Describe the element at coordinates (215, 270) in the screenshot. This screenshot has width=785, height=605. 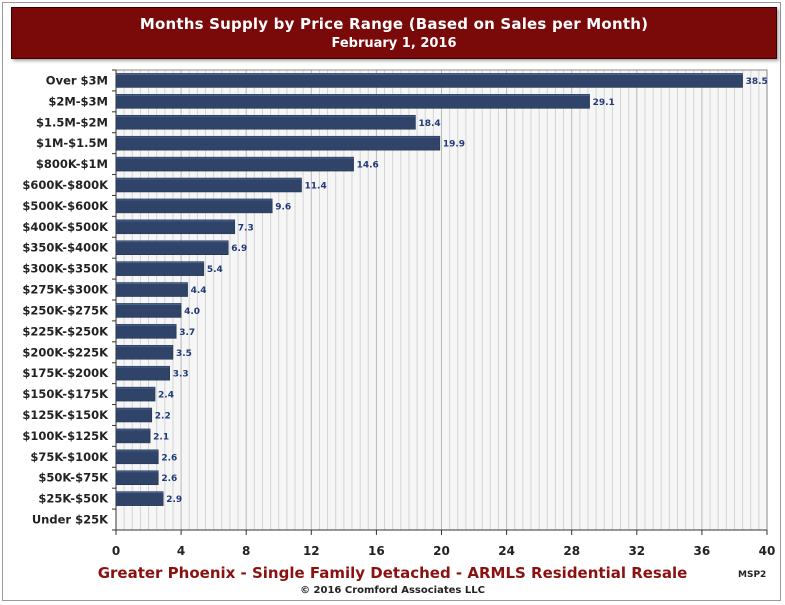
I see `value-label: 5.4` at that location.